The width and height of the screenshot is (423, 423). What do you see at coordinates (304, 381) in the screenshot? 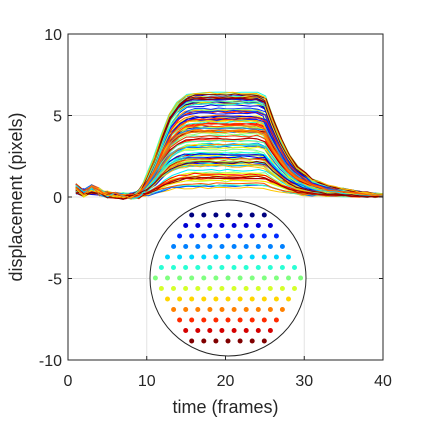
I see `x-tick-label: 30` at bounding box center [304, 381].